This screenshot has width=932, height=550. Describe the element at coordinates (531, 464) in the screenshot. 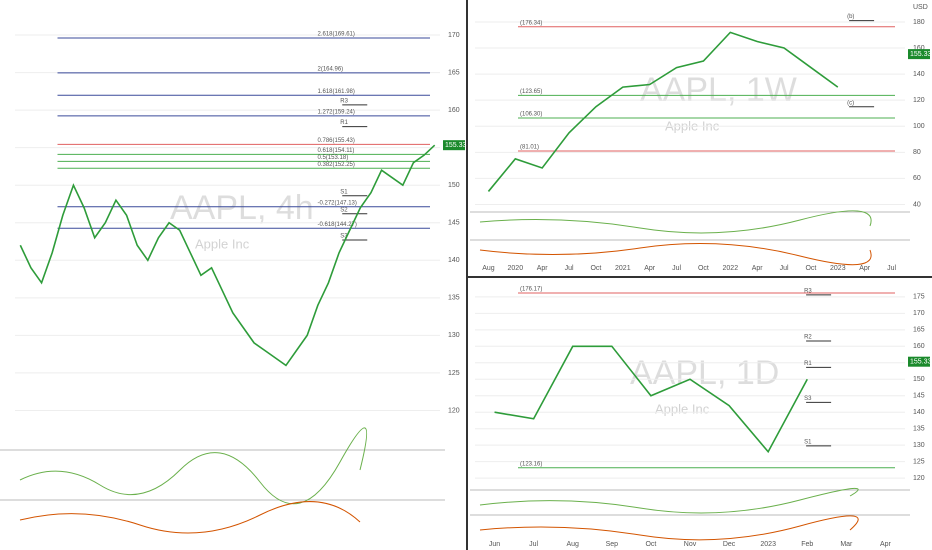

I see `level-label: (123.16)` at that location.